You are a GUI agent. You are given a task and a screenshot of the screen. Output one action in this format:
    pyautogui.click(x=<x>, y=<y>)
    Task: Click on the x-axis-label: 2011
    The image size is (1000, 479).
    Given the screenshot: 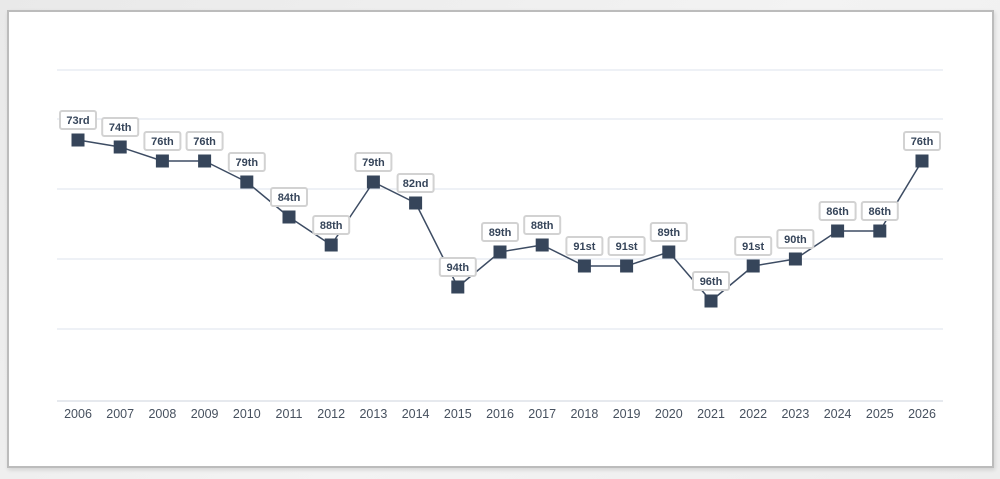 What is the action you would take?
    pyautogui.click(x=289, y=414)
    